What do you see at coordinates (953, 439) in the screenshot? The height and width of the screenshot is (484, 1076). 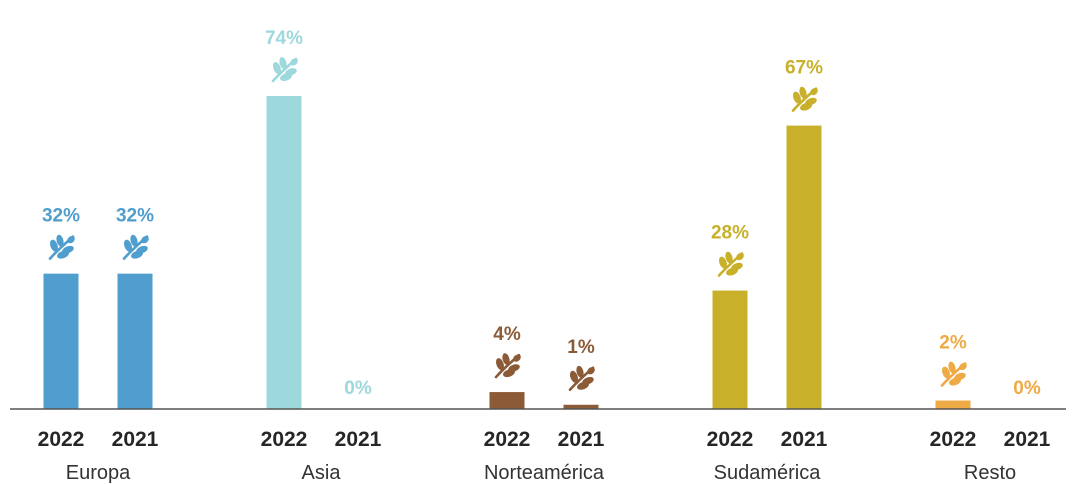 I see `year-label-resto-2022: 2022` at bounding box center [953, 439].